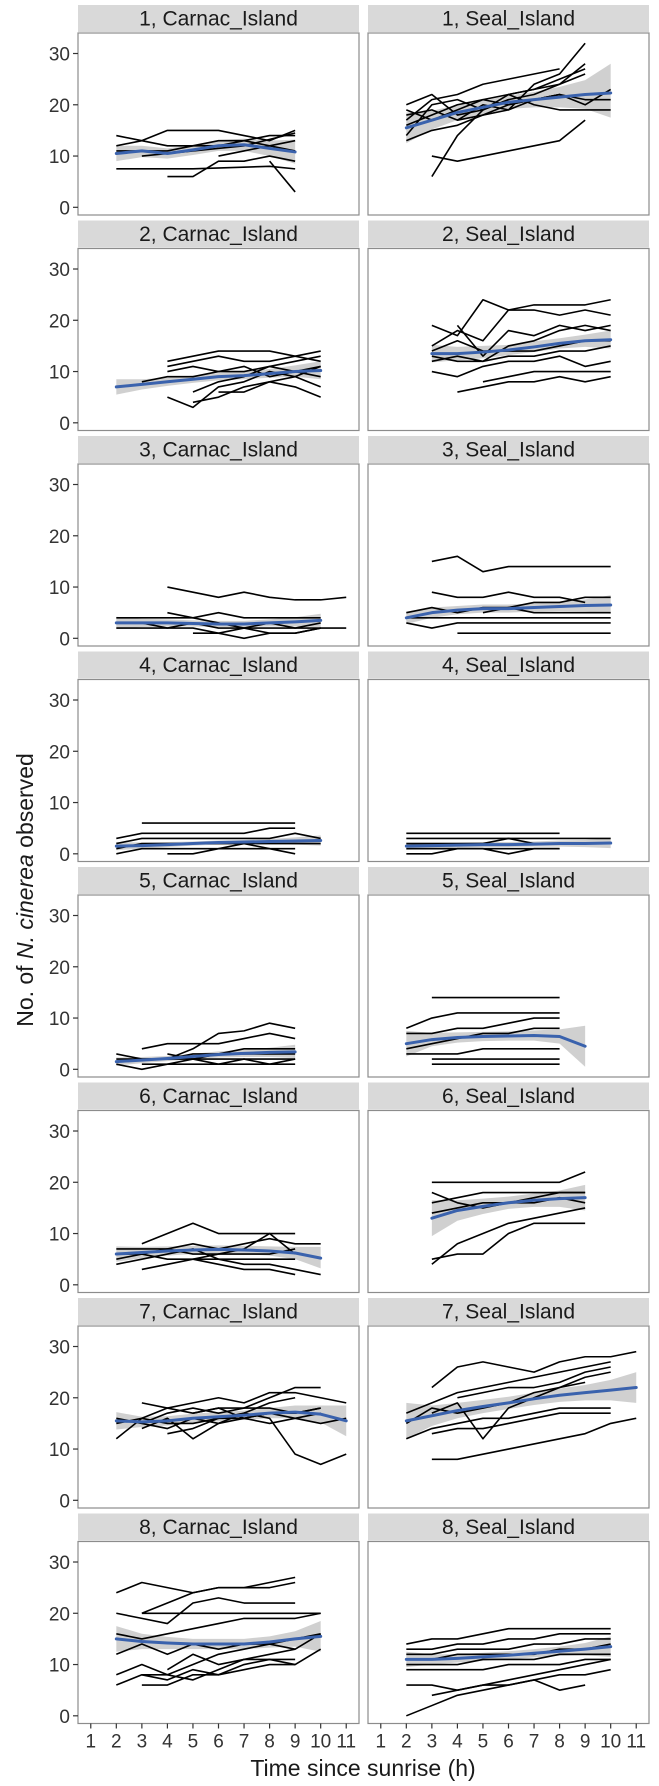  Describe the element at coordinates (508, 881) in the screenshot. I see `facet-strip-label: 5, Seal_Island` at that location.